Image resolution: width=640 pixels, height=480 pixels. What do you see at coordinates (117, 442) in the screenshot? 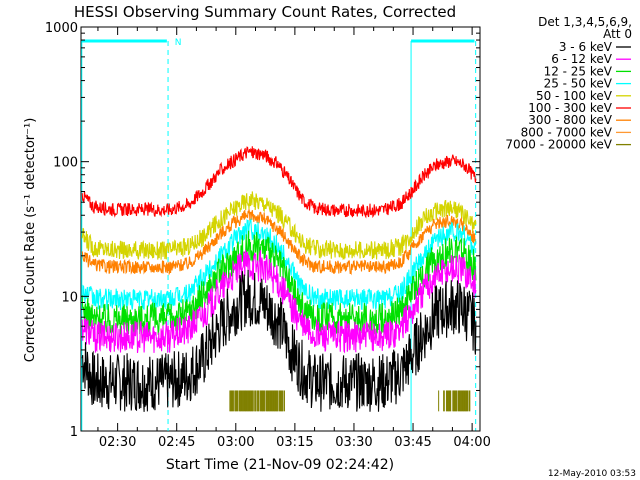
I see `x-tick-label: 02:30` at bounding box center [117, 442].